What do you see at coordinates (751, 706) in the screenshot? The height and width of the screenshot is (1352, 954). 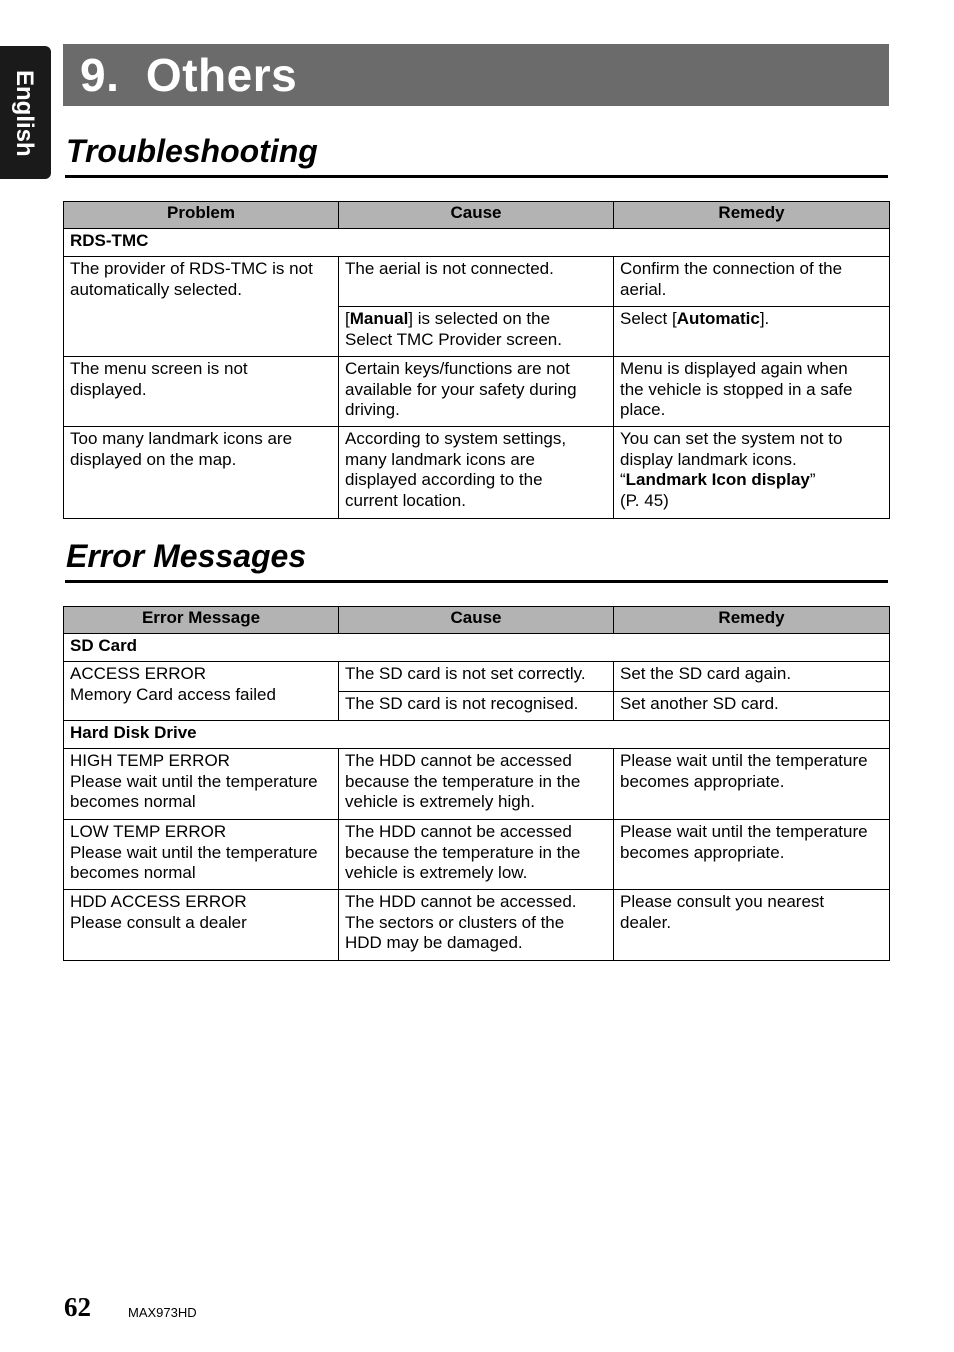 I see `remedy-cell: Set another SD card.` at bounding box center [751, 706].